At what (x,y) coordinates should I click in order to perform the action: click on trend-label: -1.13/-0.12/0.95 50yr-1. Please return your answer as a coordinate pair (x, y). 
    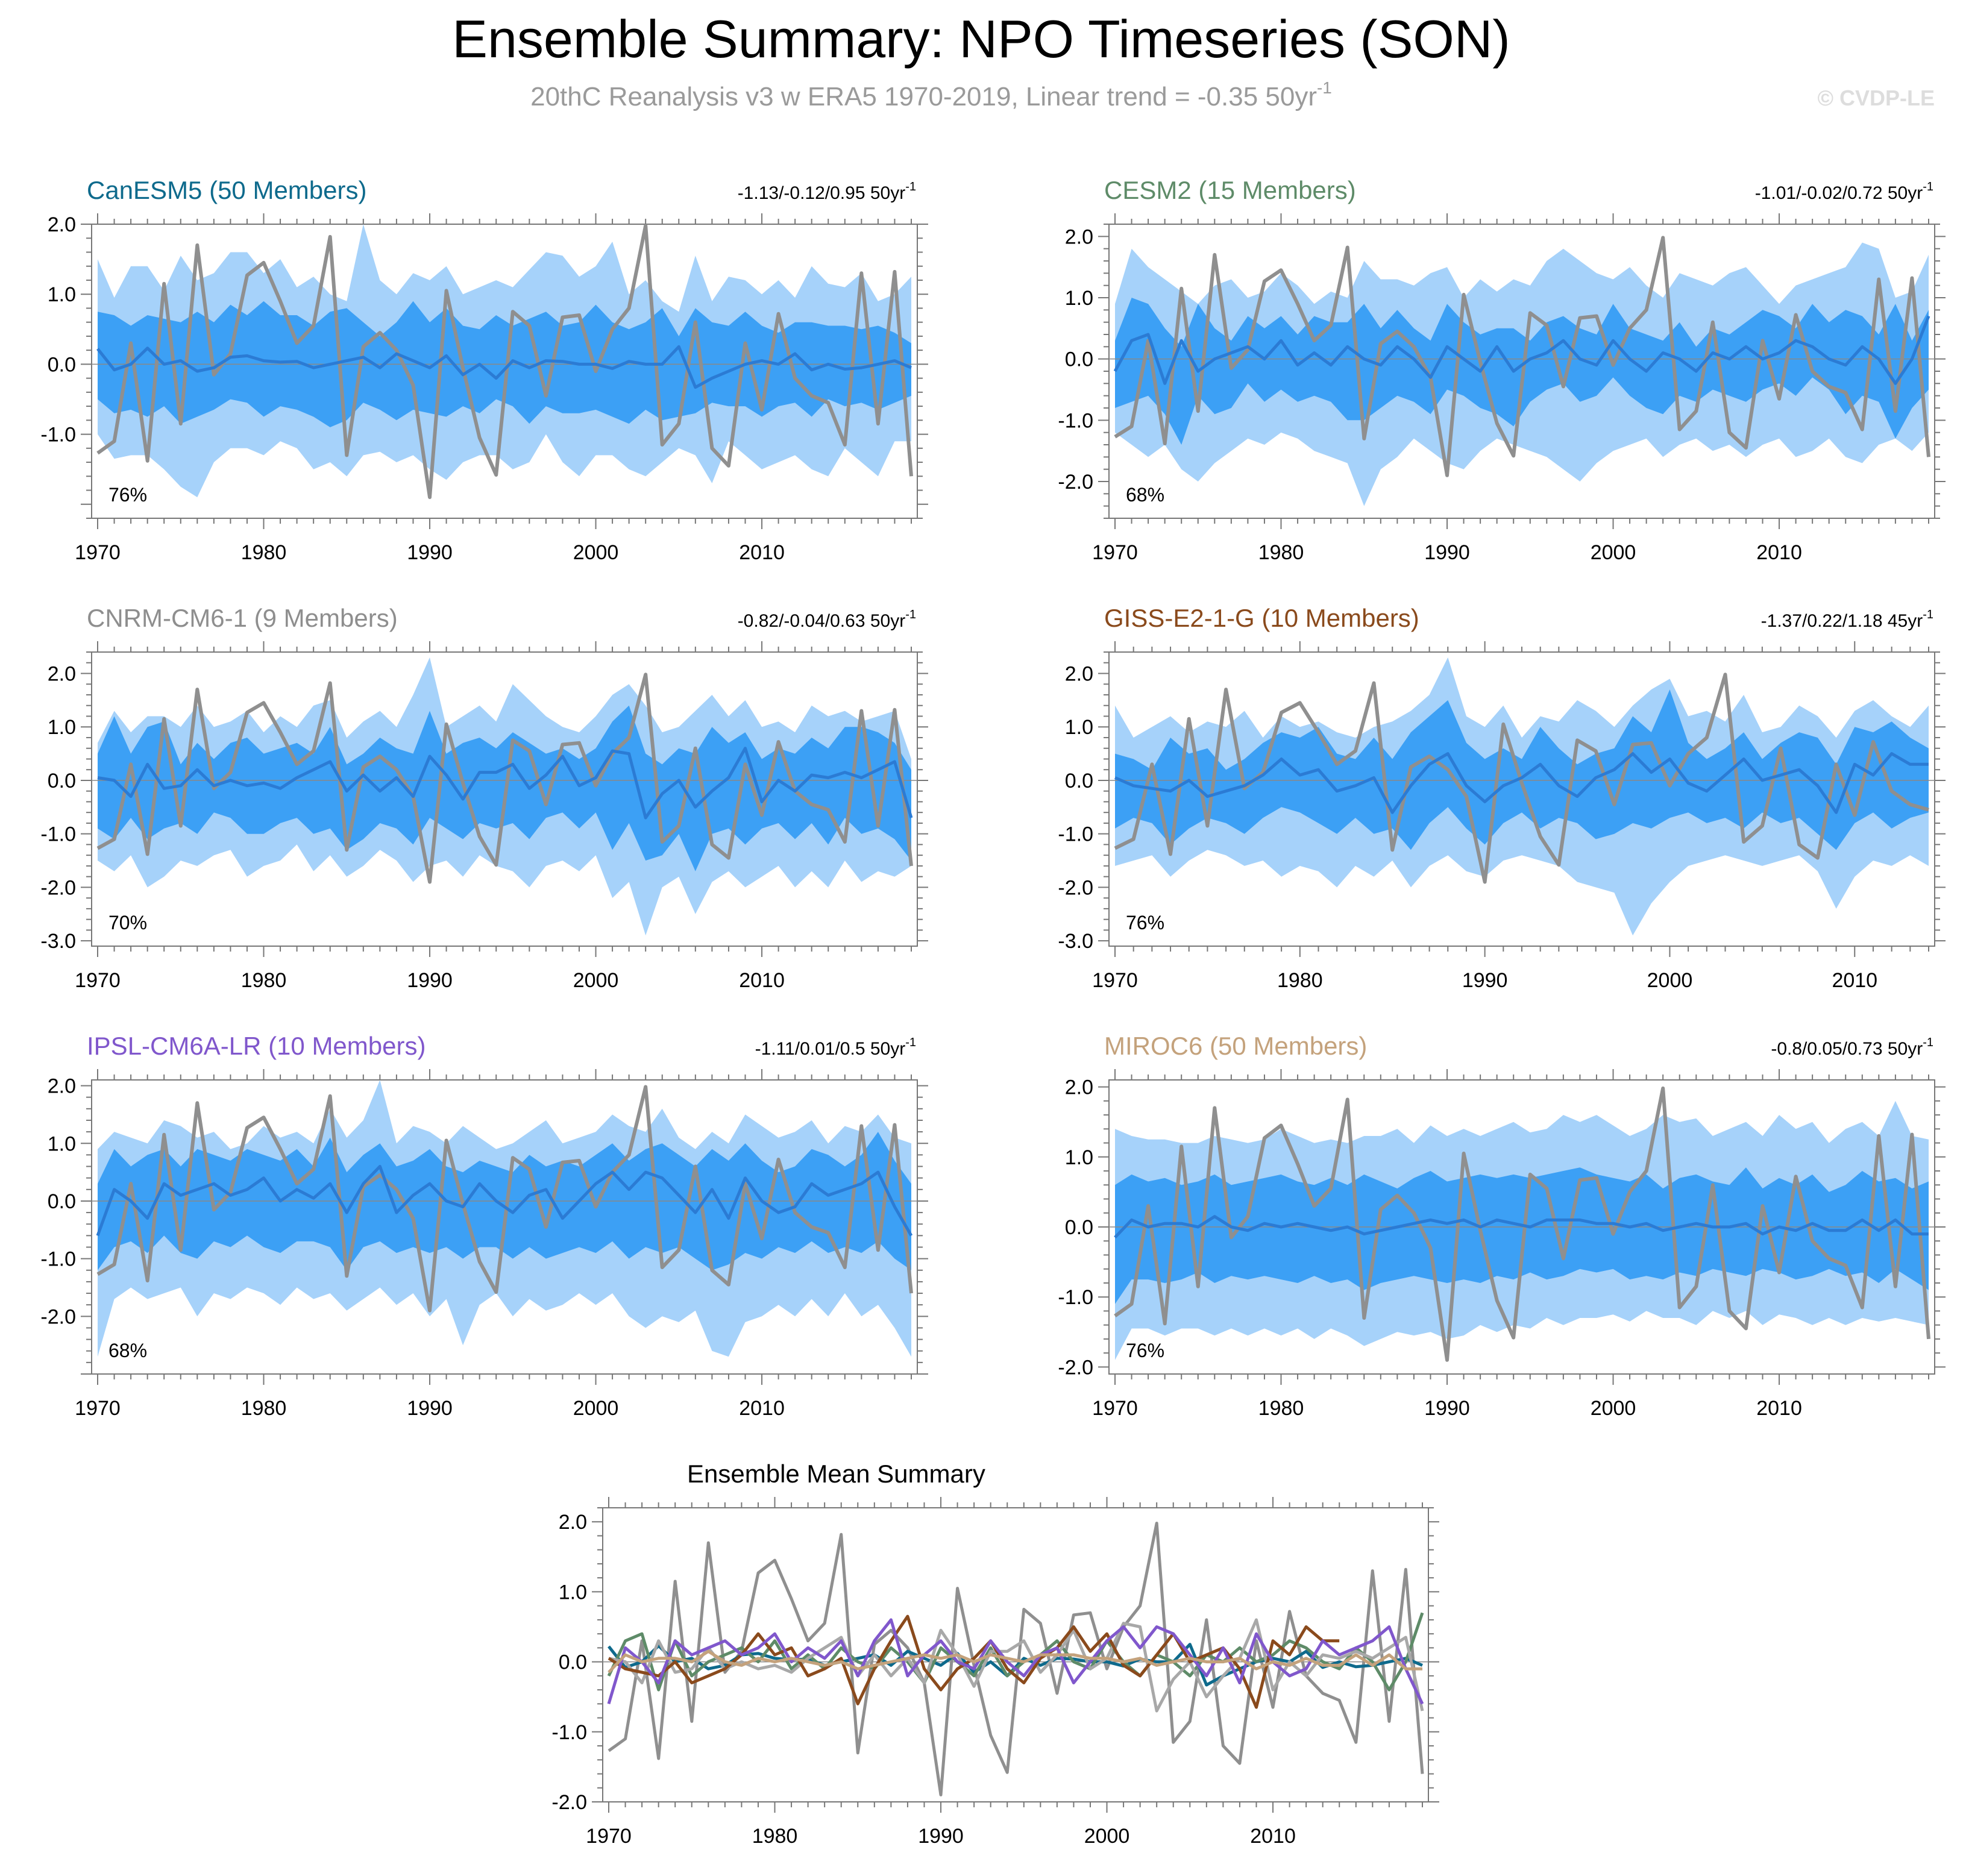
    Looking at the image, I should click on (827, 191).